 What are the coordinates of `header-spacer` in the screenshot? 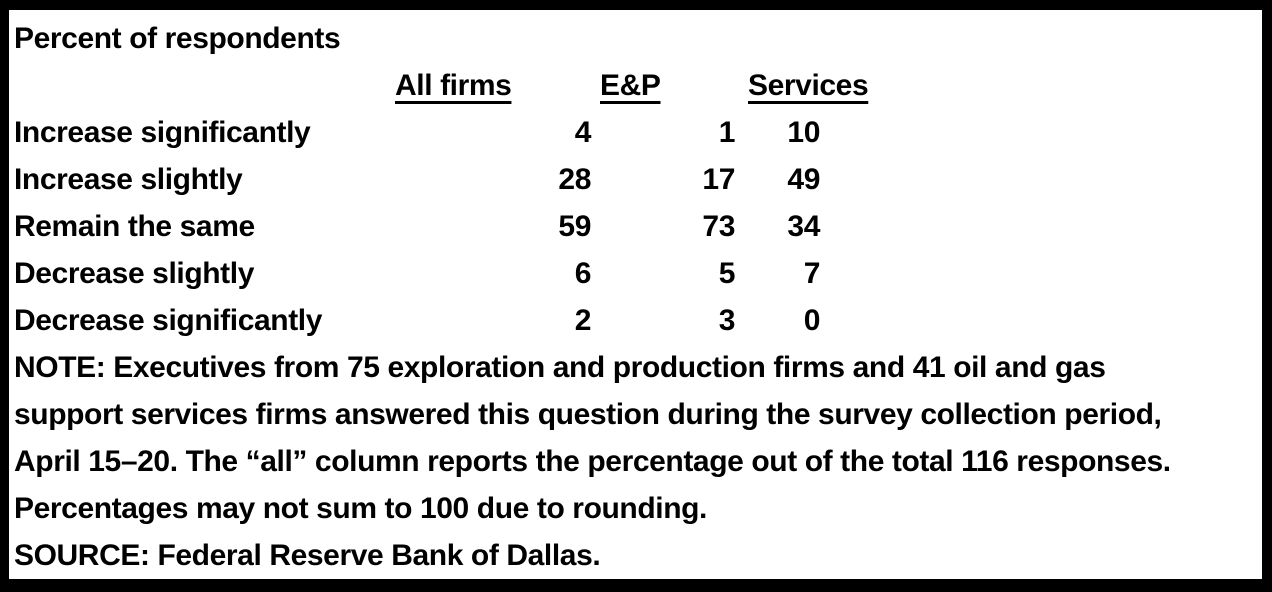 It's located at (204, 85).